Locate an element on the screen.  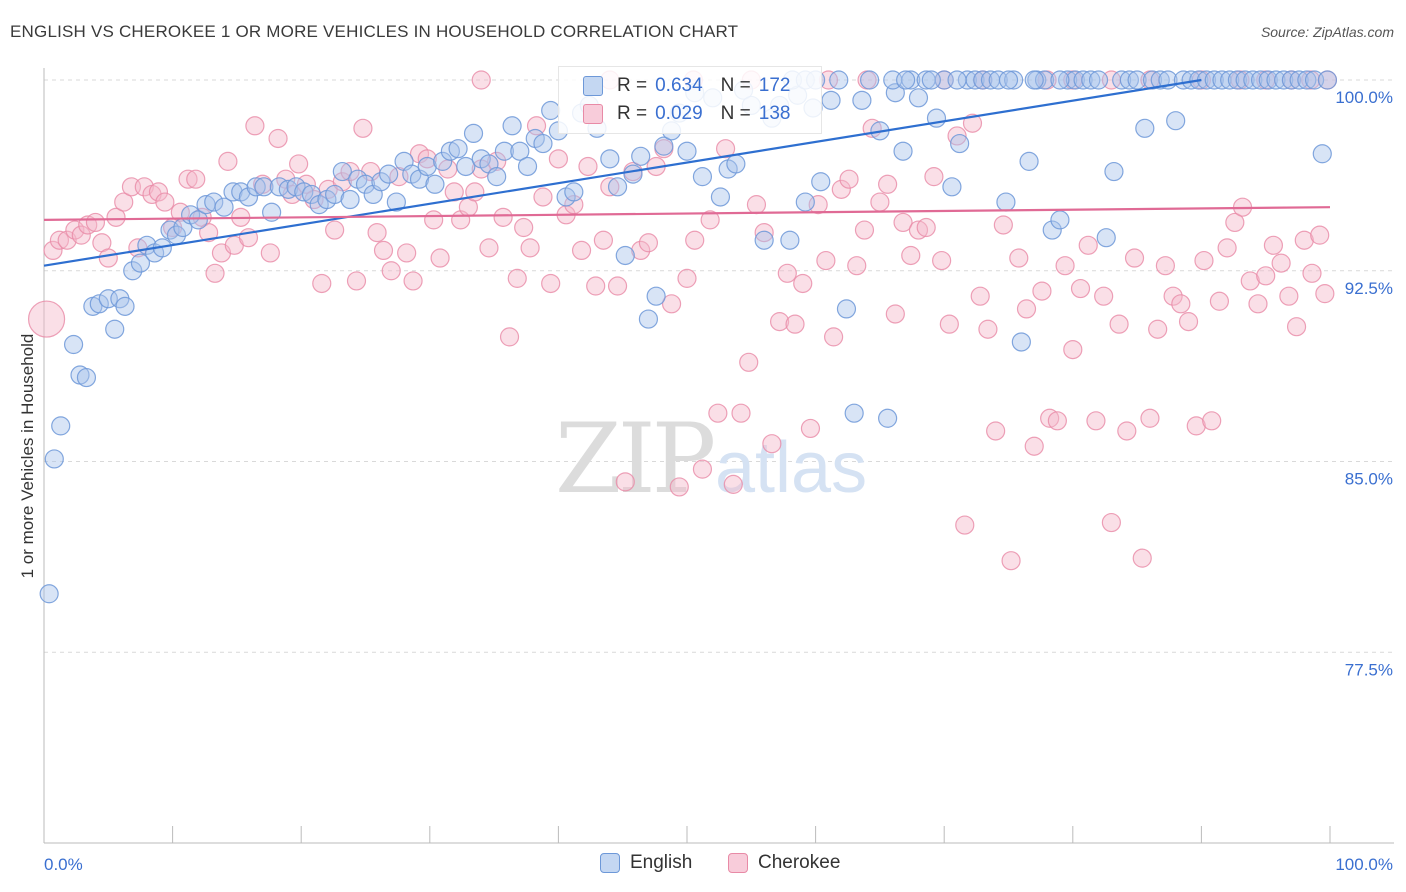
english-n-value: 172 is located at coordinates (774, 85).